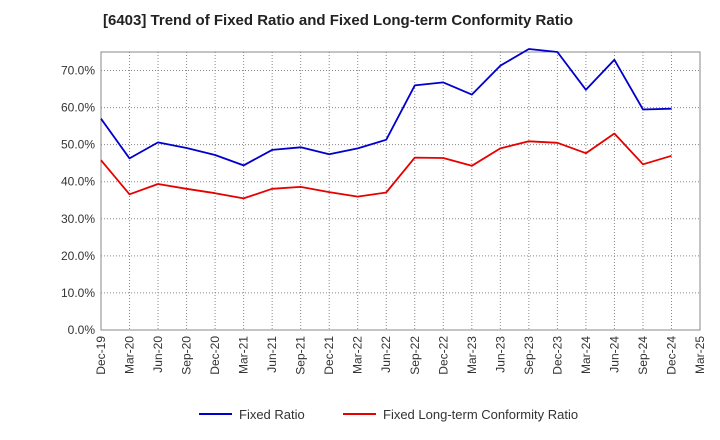 The image size is (720, 440). Describe the element at coordinates (244, 355) in the screenshot. I see `x-tick-label: Mar-21` at that location.